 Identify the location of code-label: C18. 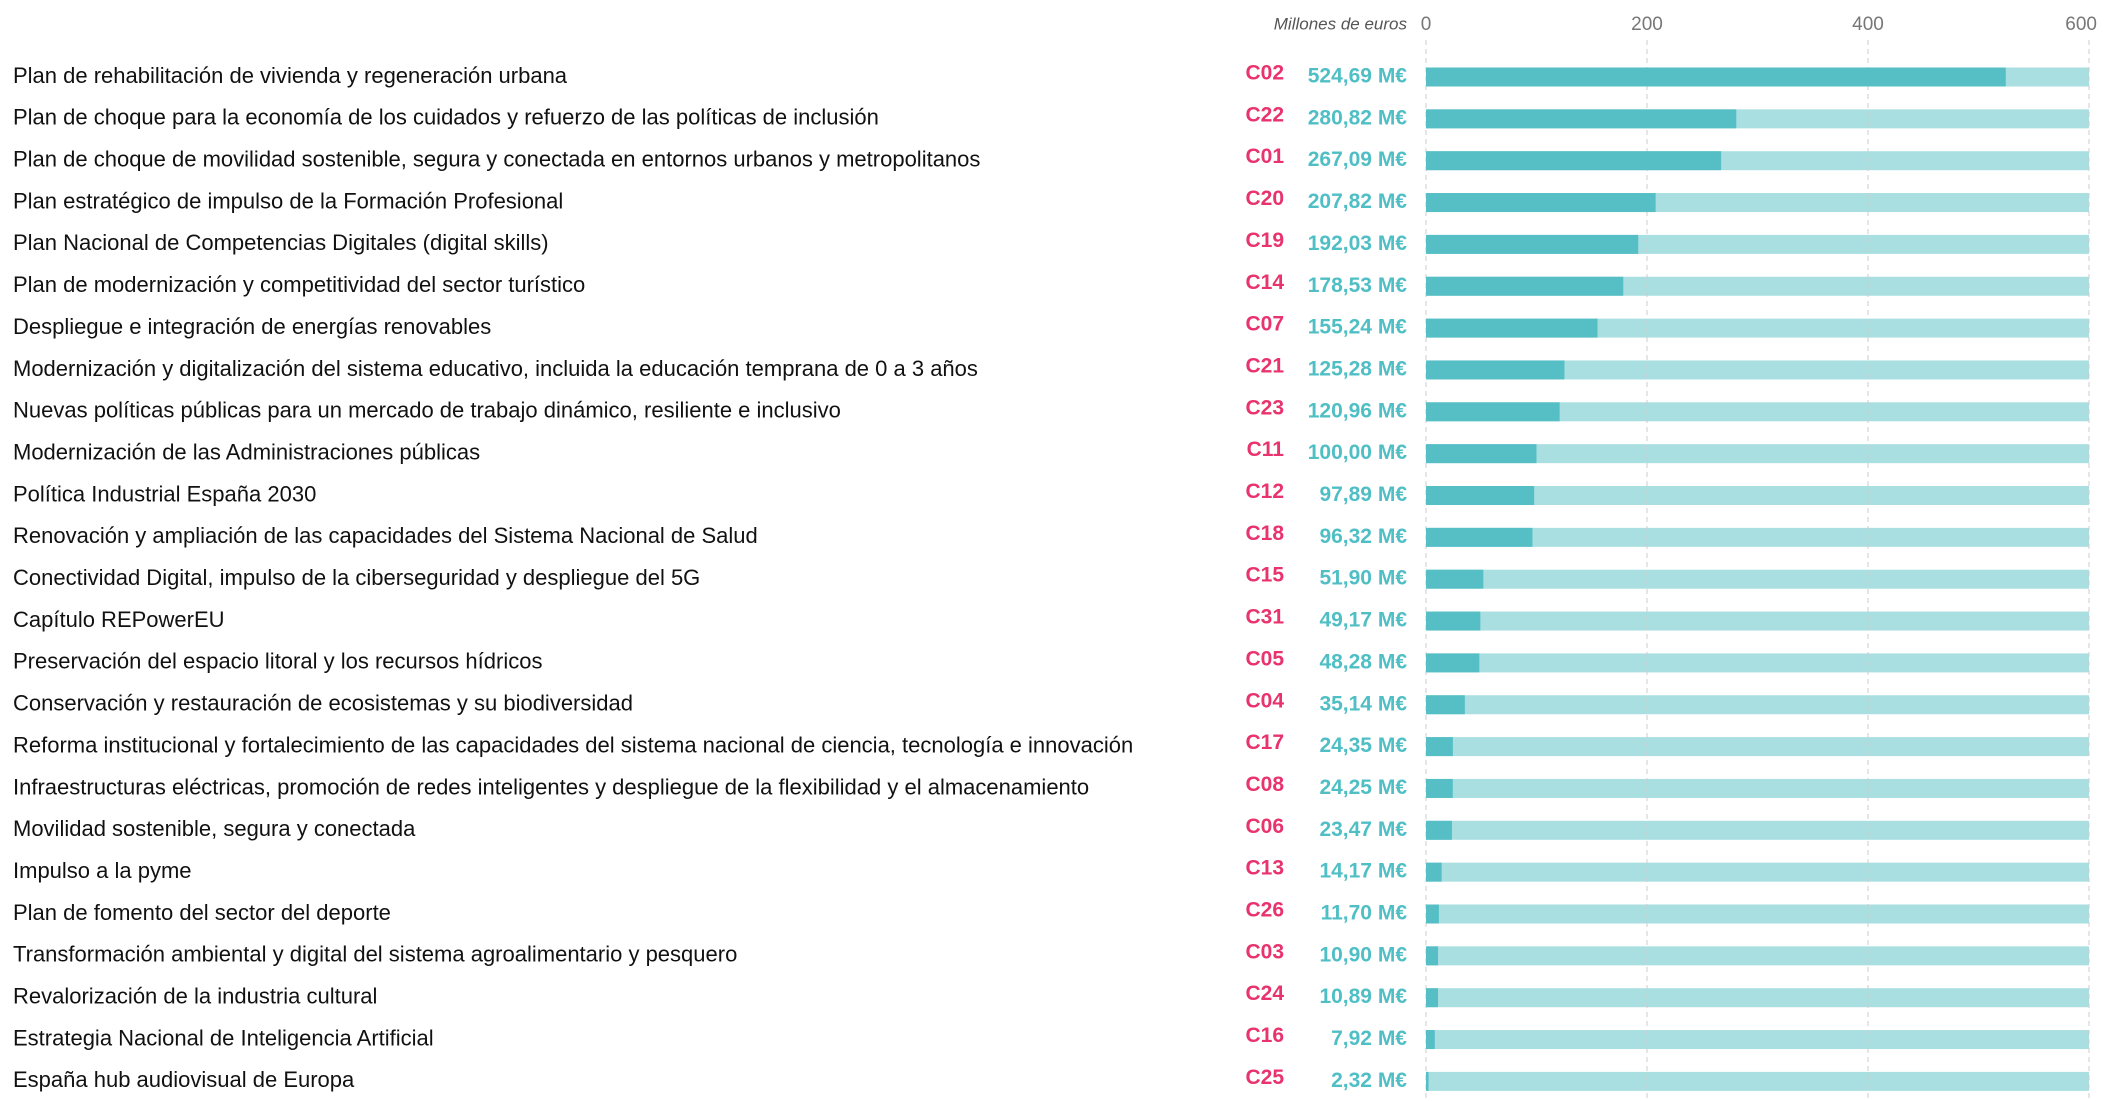
(1264, 533).